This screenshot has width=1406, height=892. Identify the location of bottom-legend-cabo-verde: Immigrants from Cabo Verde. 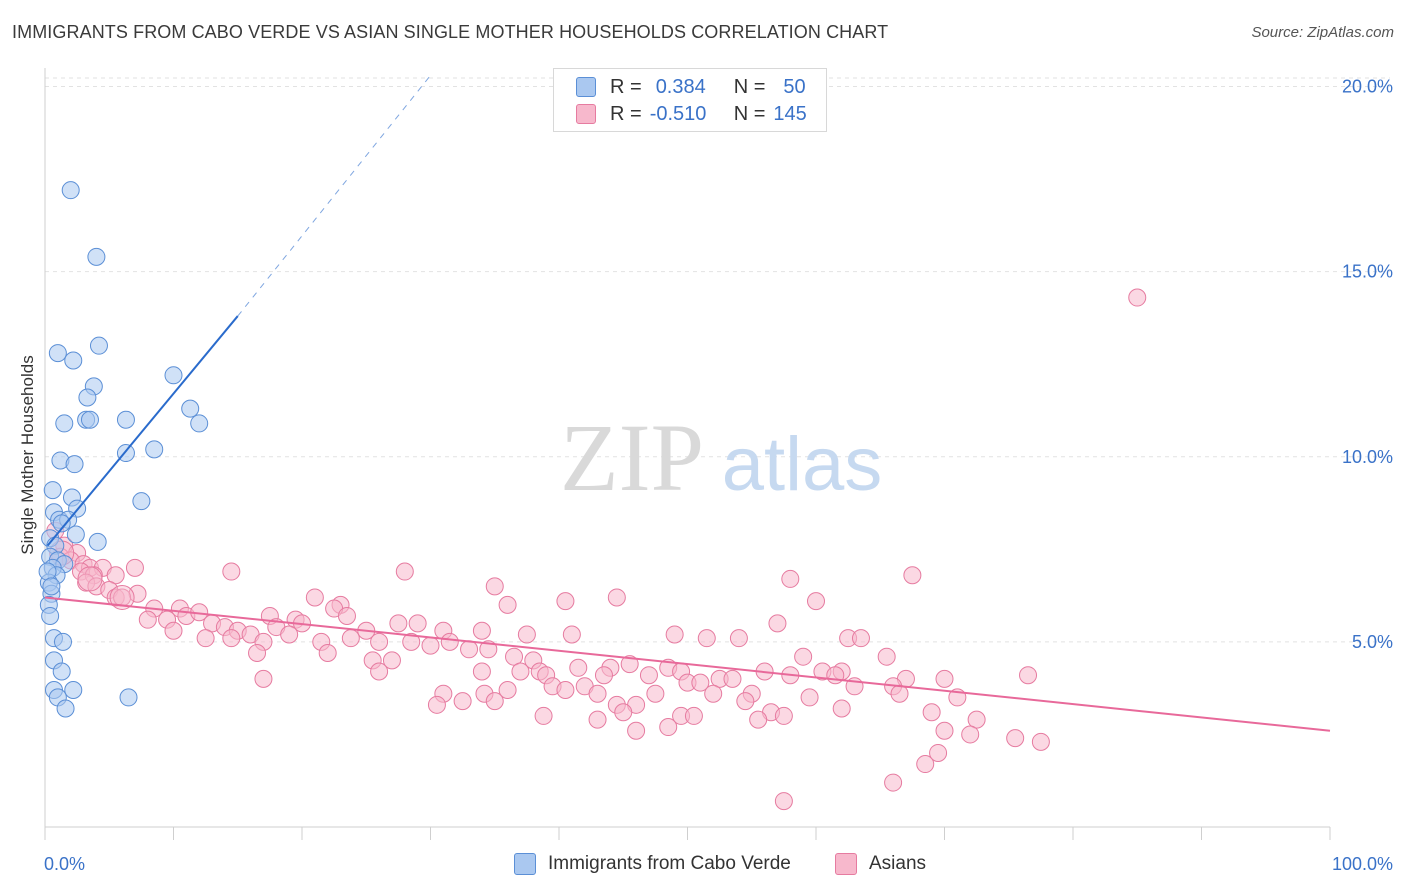
(652, 864).